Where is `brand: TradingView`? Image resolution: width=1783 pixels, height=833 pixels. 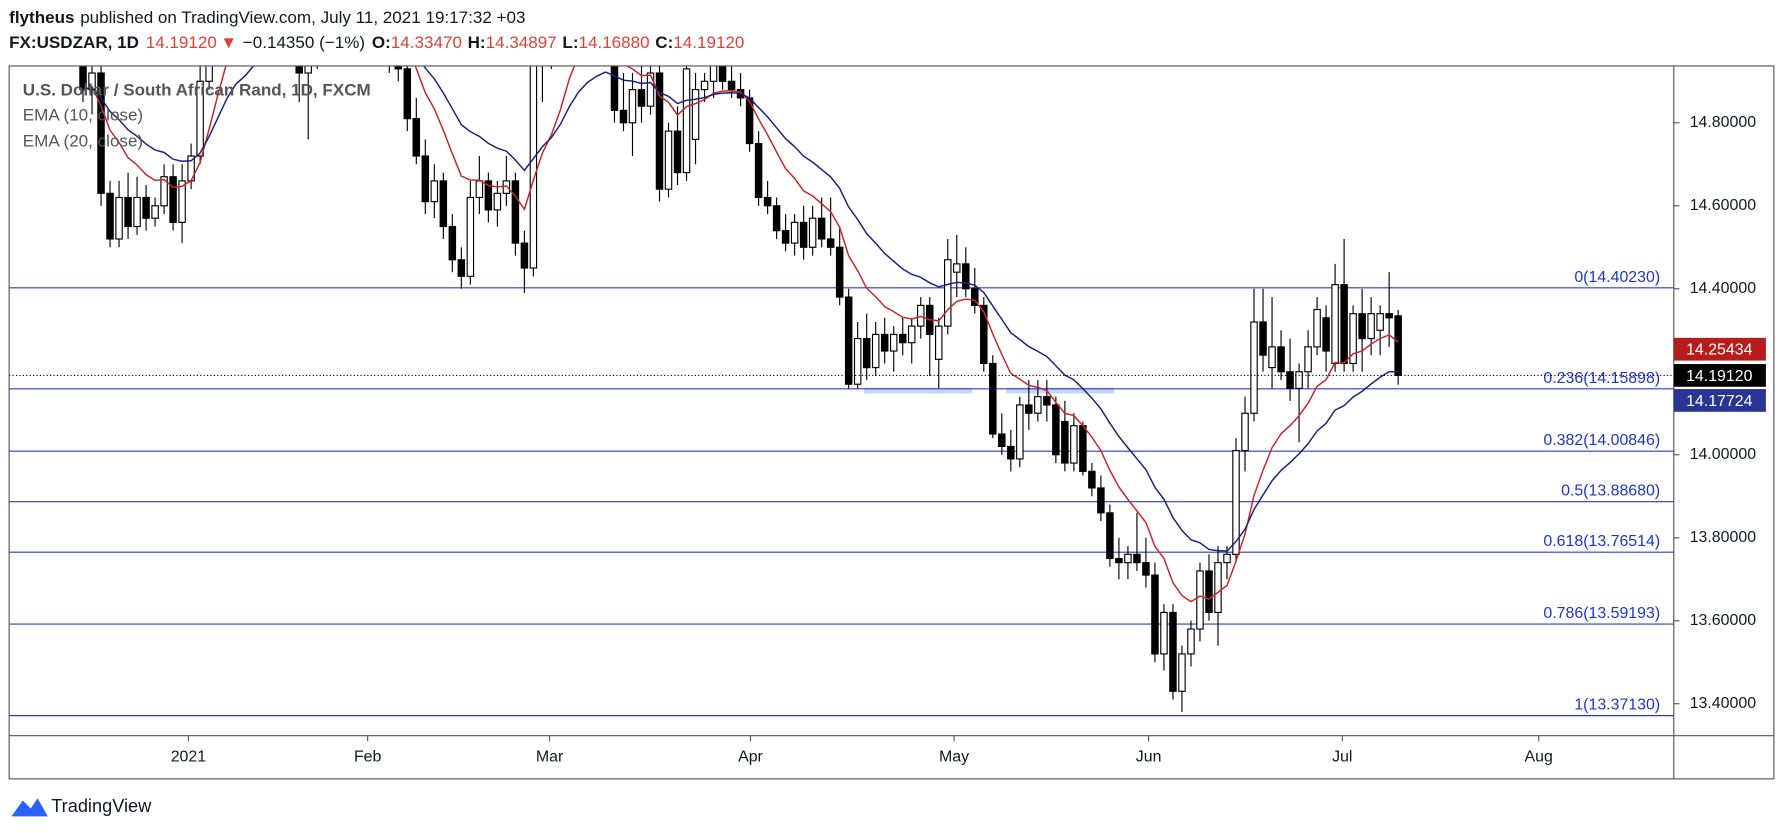
brand: TradingView is located at coordinates (101, 806).